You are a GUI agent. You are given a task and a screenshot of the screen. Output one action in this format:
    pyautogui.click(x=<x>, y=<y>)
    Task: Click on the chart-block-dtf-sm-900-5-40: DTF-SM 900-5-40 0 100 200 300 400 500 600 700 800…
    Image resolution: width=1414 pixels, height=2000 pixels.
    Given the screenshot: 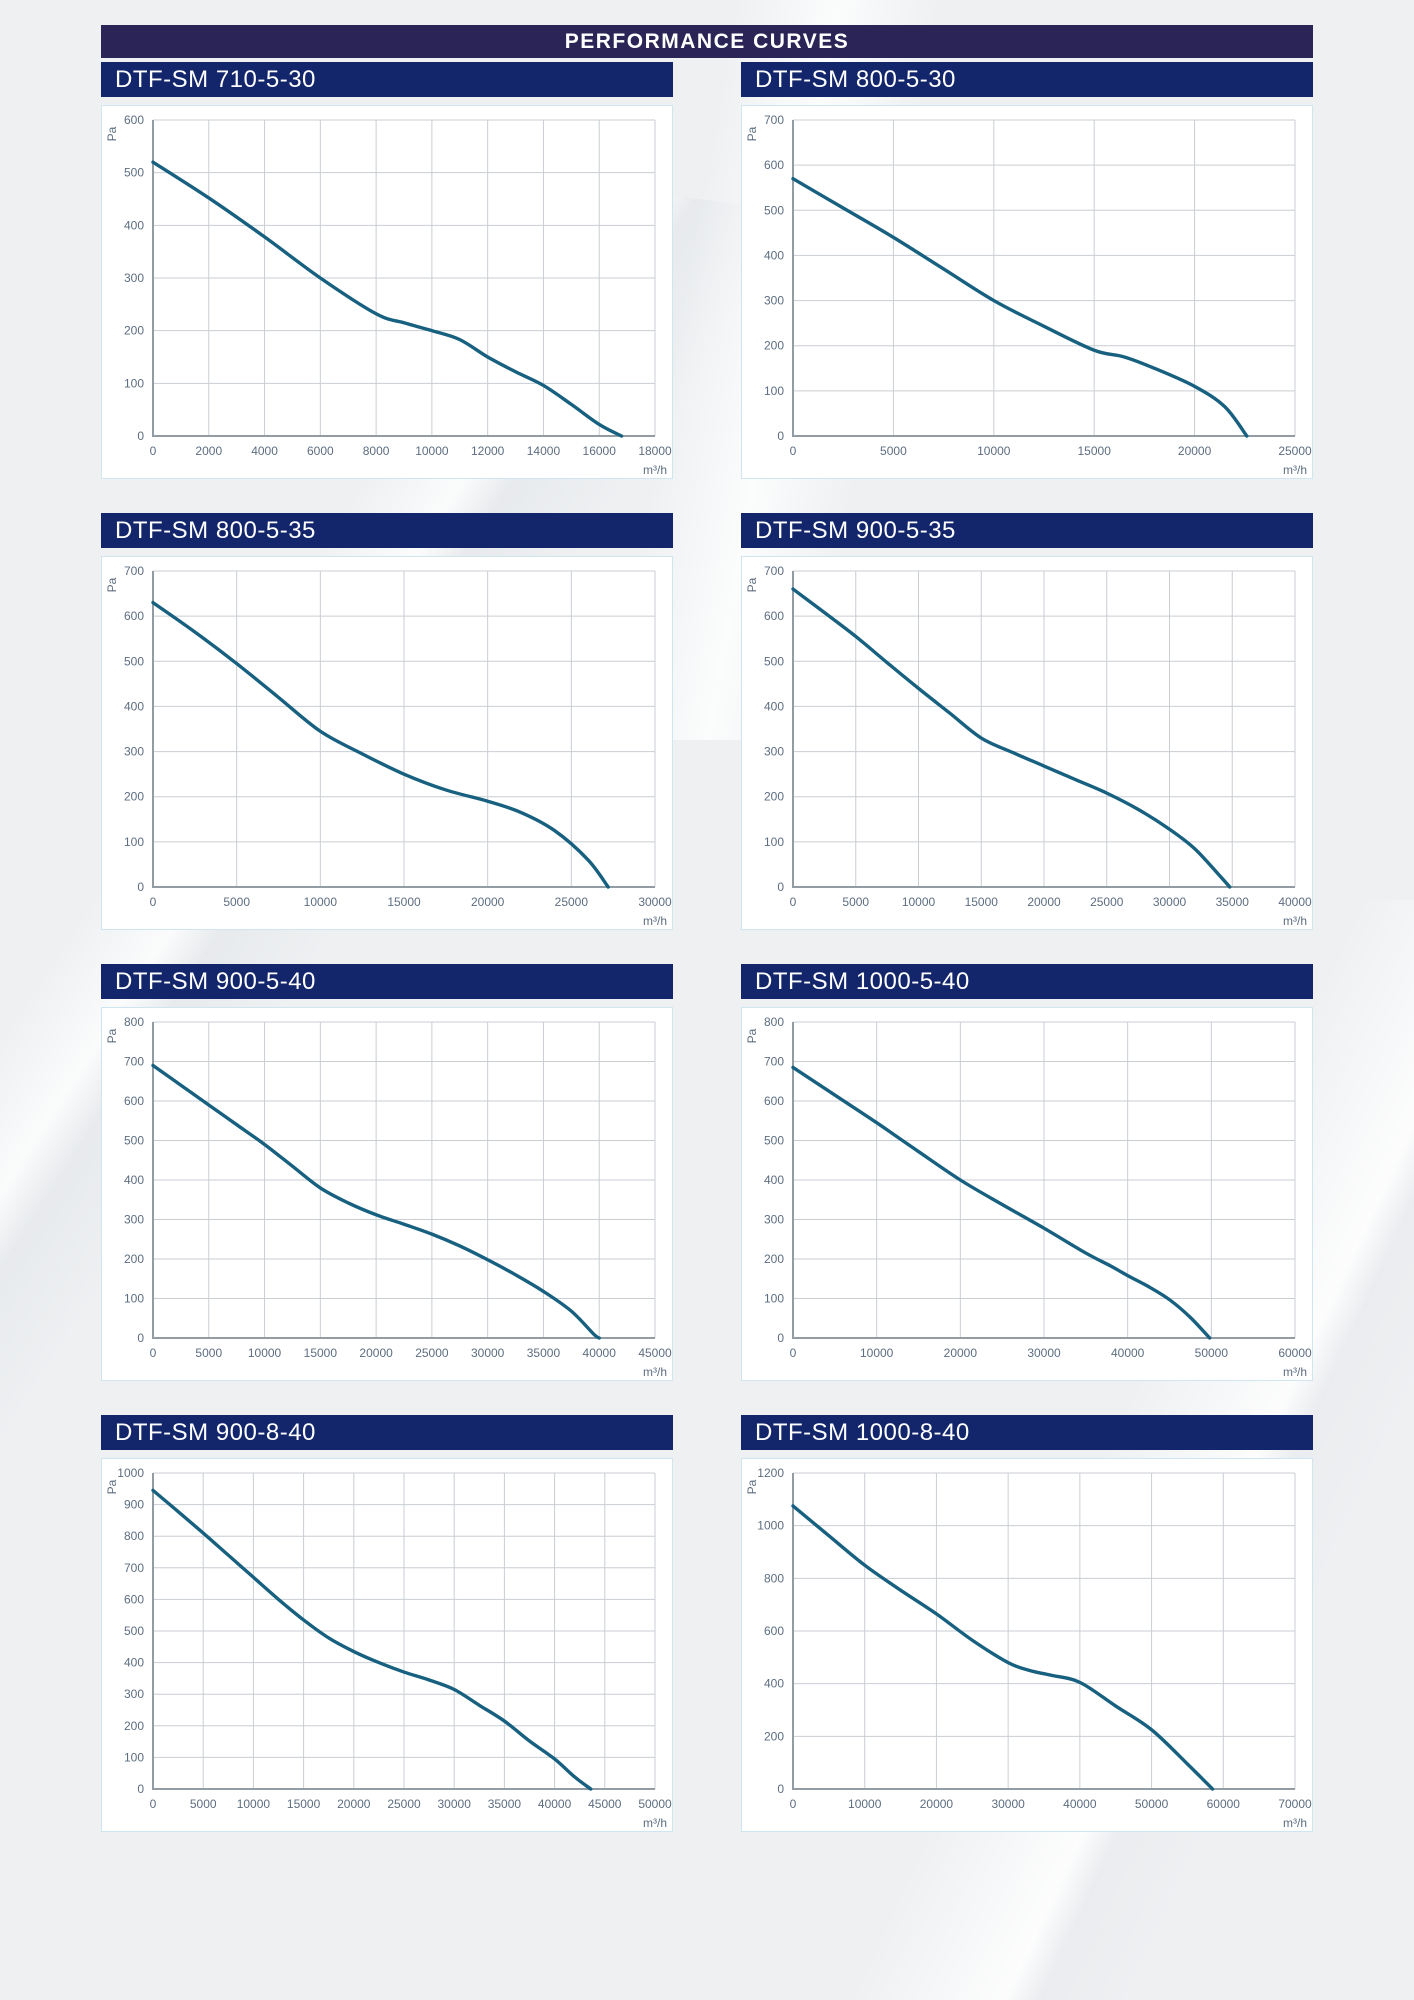 What is the action you would take?
    pyautogui.click(x=387, y=1172)
    